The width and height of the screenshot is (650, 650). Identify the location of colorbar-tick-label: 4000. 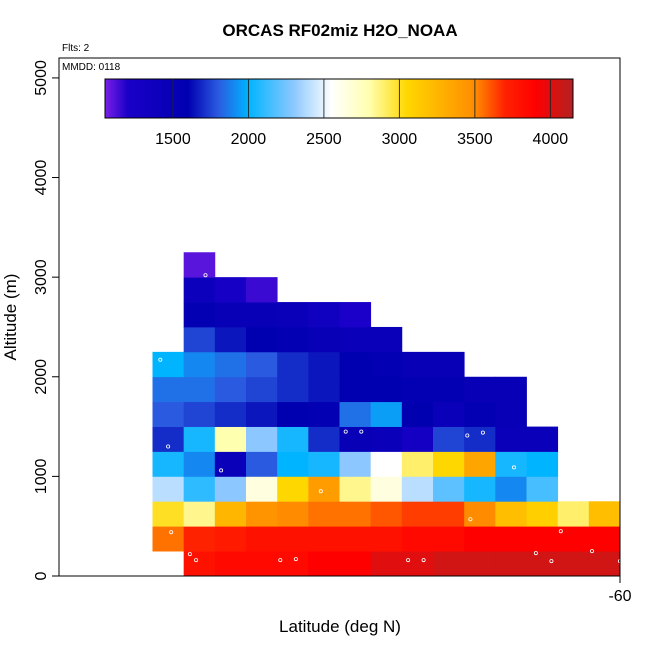
(551, 139).